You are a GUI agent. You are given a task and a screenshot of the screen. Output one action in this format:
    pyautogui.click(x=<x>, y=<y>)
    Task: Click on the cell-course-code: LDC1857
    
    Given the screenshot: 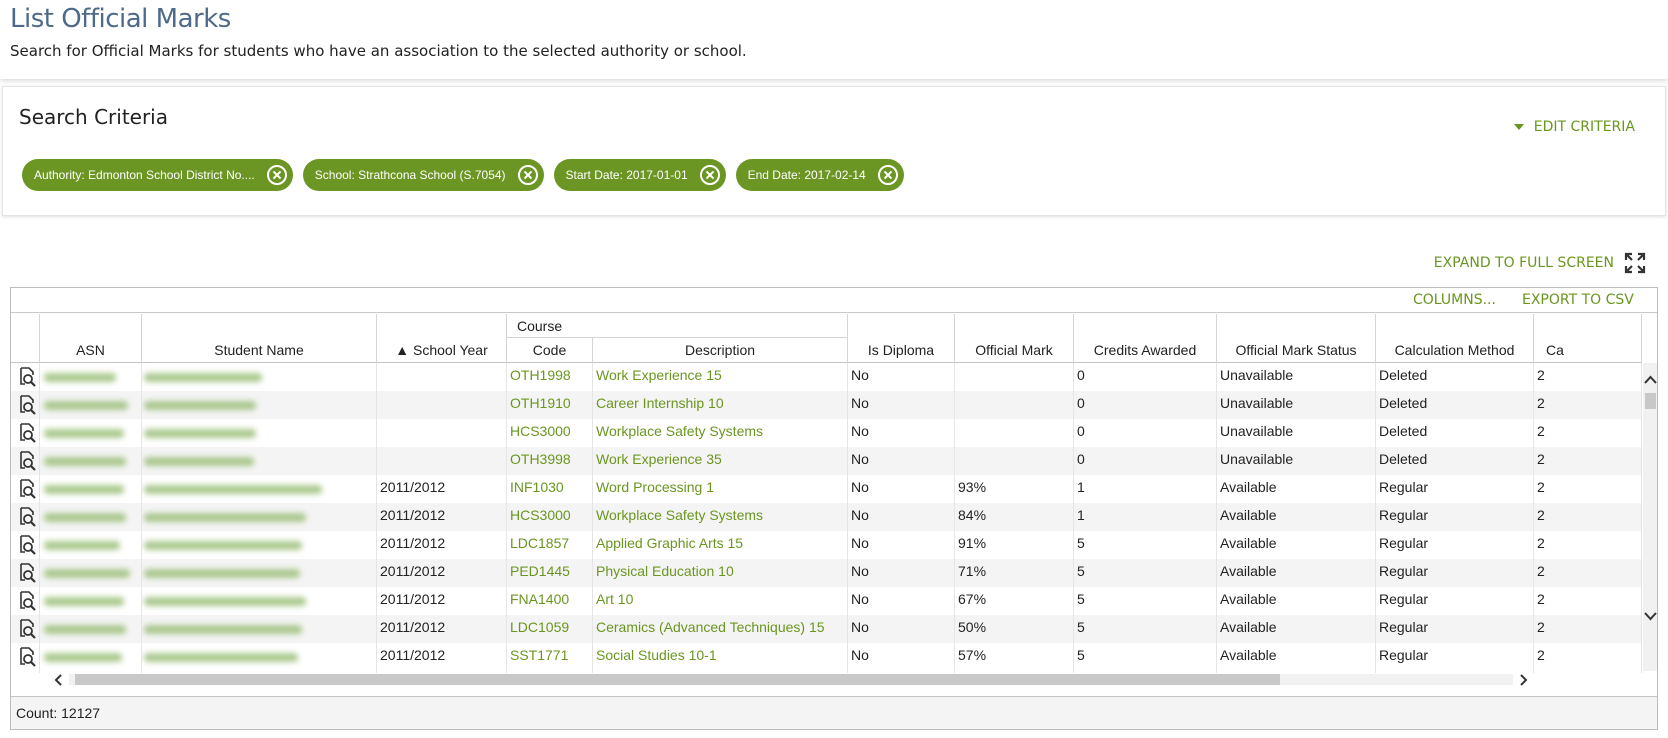 What is the action you would take?
    pyautogui.click(x=550, y=546)
    